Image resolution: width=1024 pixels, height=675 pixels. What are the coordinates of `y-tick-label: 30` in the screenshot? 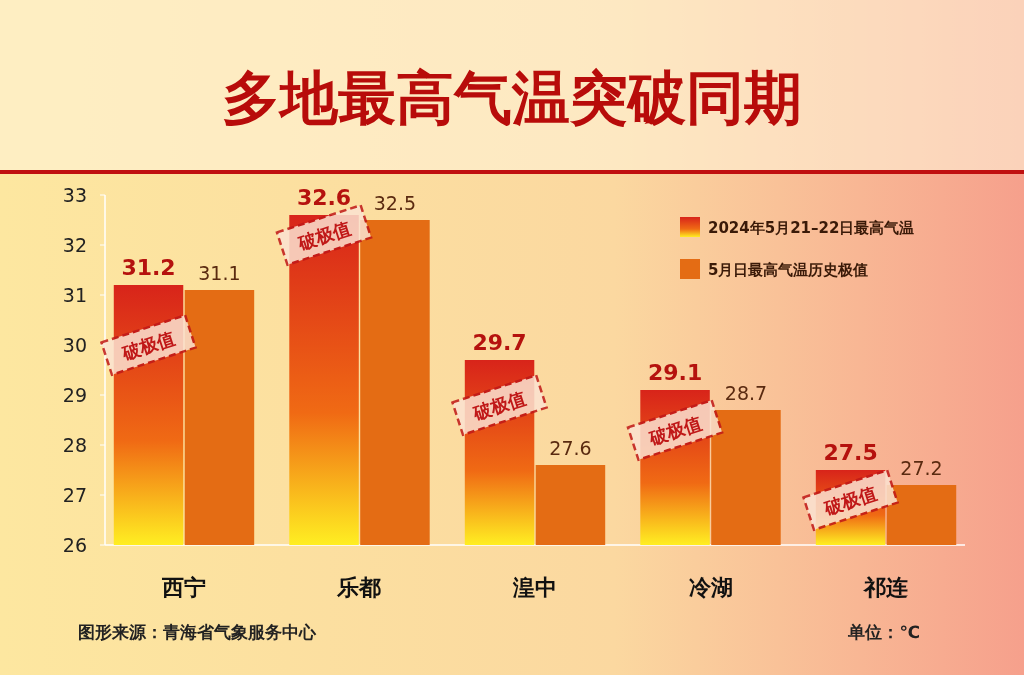 It's located at (74, 345).